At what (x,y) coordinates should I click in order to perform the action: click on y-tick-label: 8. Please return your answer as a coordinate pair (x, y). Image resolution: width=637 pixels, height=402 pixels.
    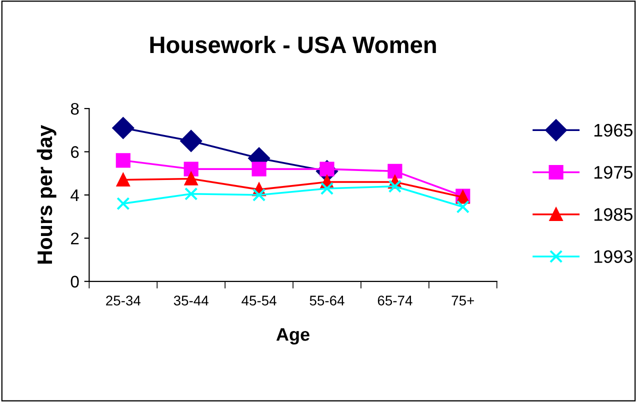
    Looking at the image, I should click on (74, 108).